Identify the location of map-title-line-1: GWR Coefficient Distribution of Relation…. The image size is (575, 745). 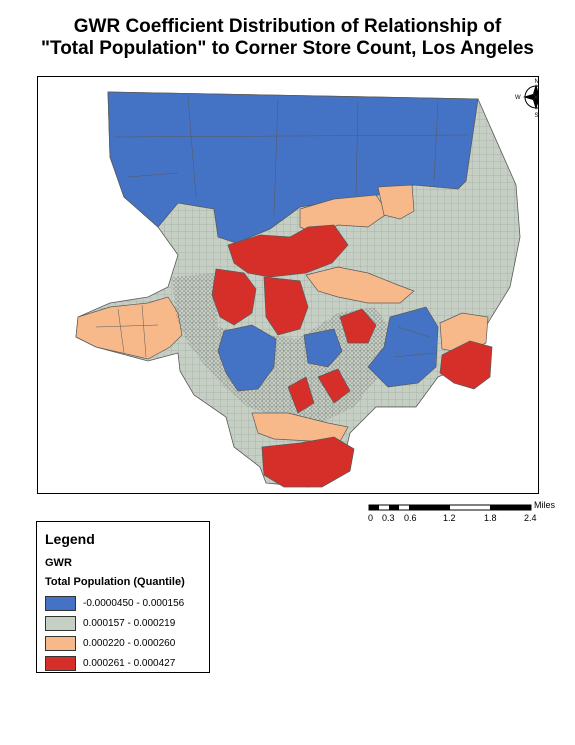
(287, 26).